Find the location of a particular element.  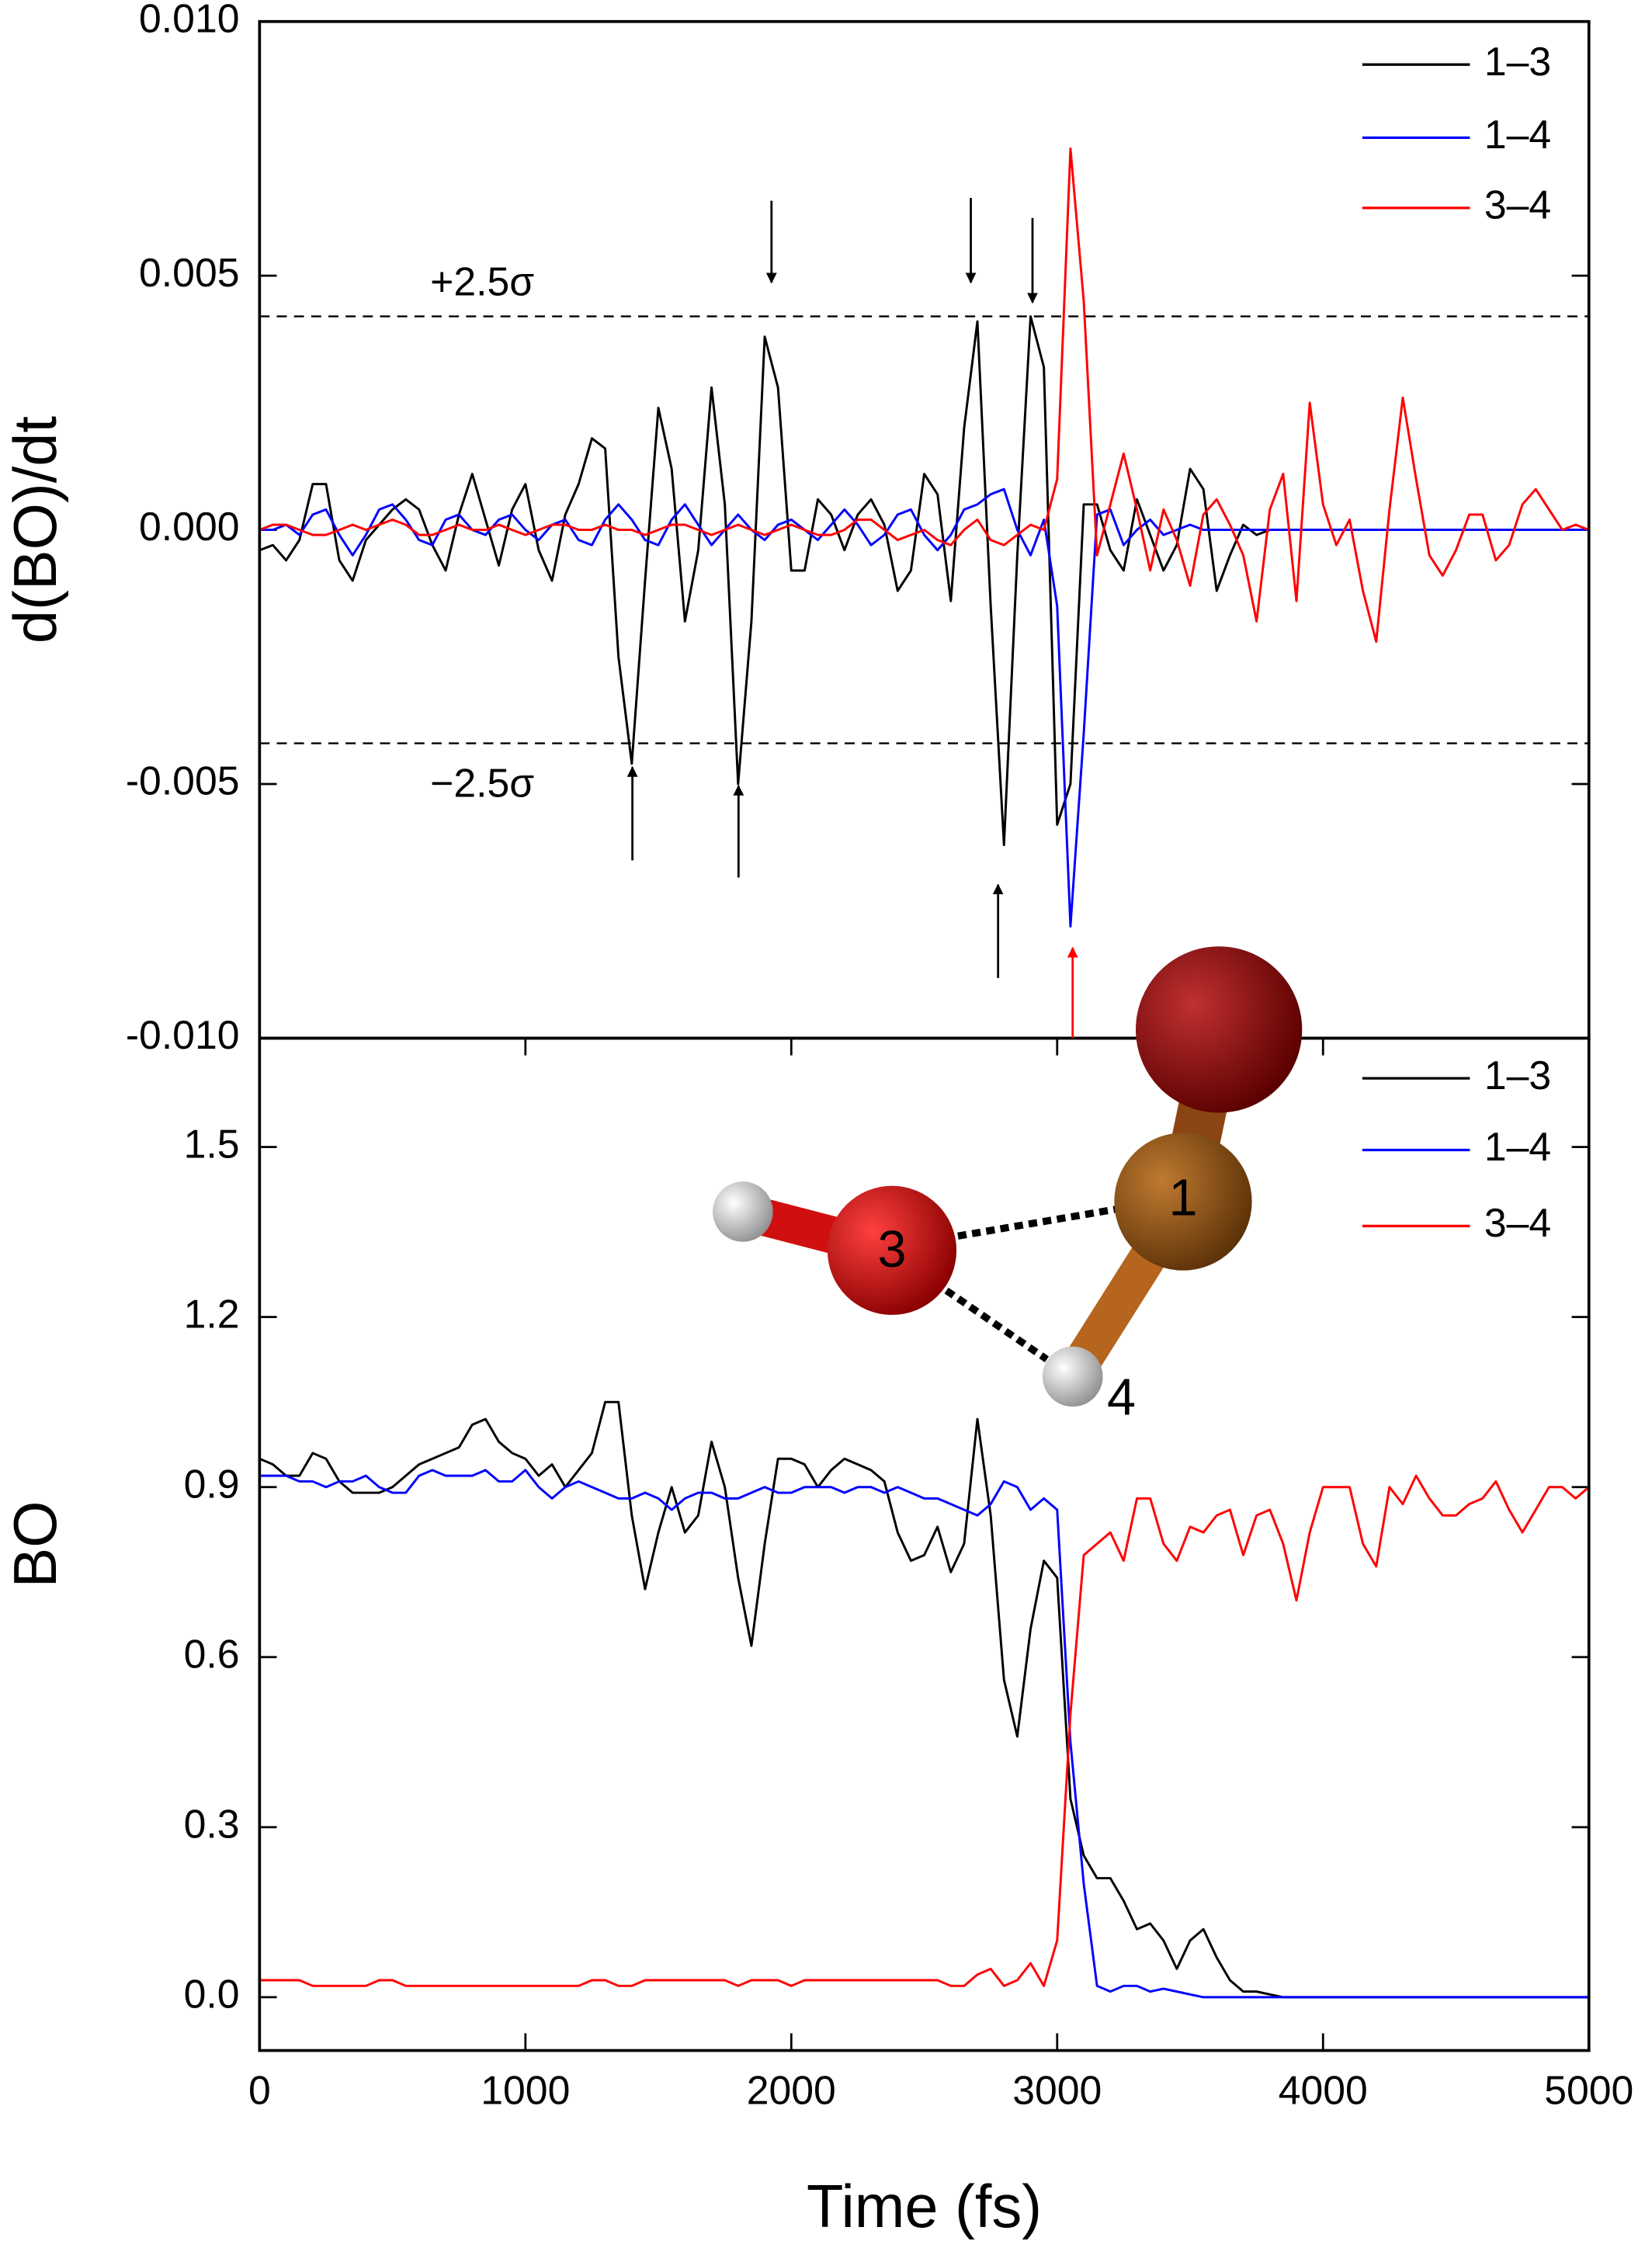

y-tick-label: 1.2 is located at coordinates (212, 1313).